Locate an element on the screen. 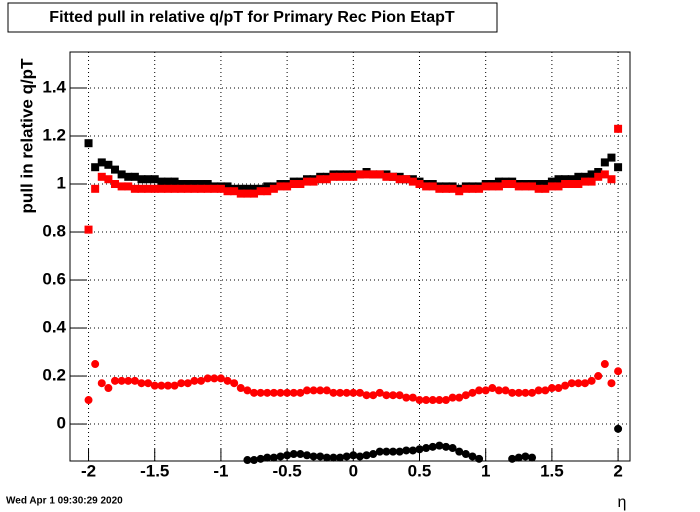 This screenshot has width=700, height=512. x-tick-label: 1 is located at coordinates (485, 470).